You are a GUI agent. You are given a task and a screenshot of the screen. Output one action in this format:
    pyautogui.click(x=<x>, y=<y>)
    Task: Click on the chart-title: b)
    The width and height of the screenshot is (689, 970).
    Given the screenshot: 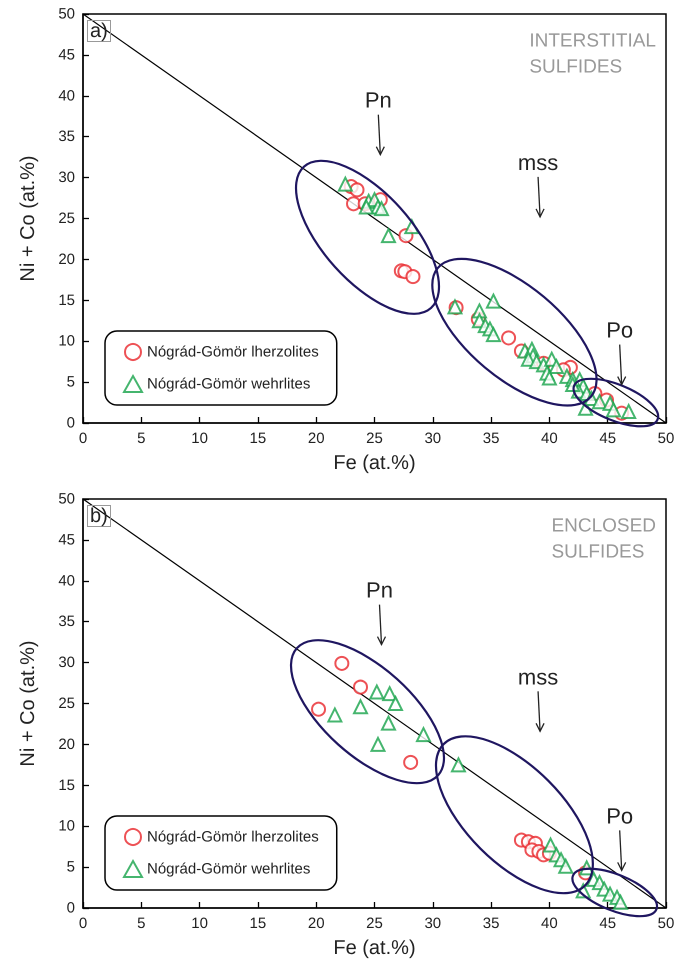 What is the action you would take?
    pyautogui.click(x=99, y=516)
    